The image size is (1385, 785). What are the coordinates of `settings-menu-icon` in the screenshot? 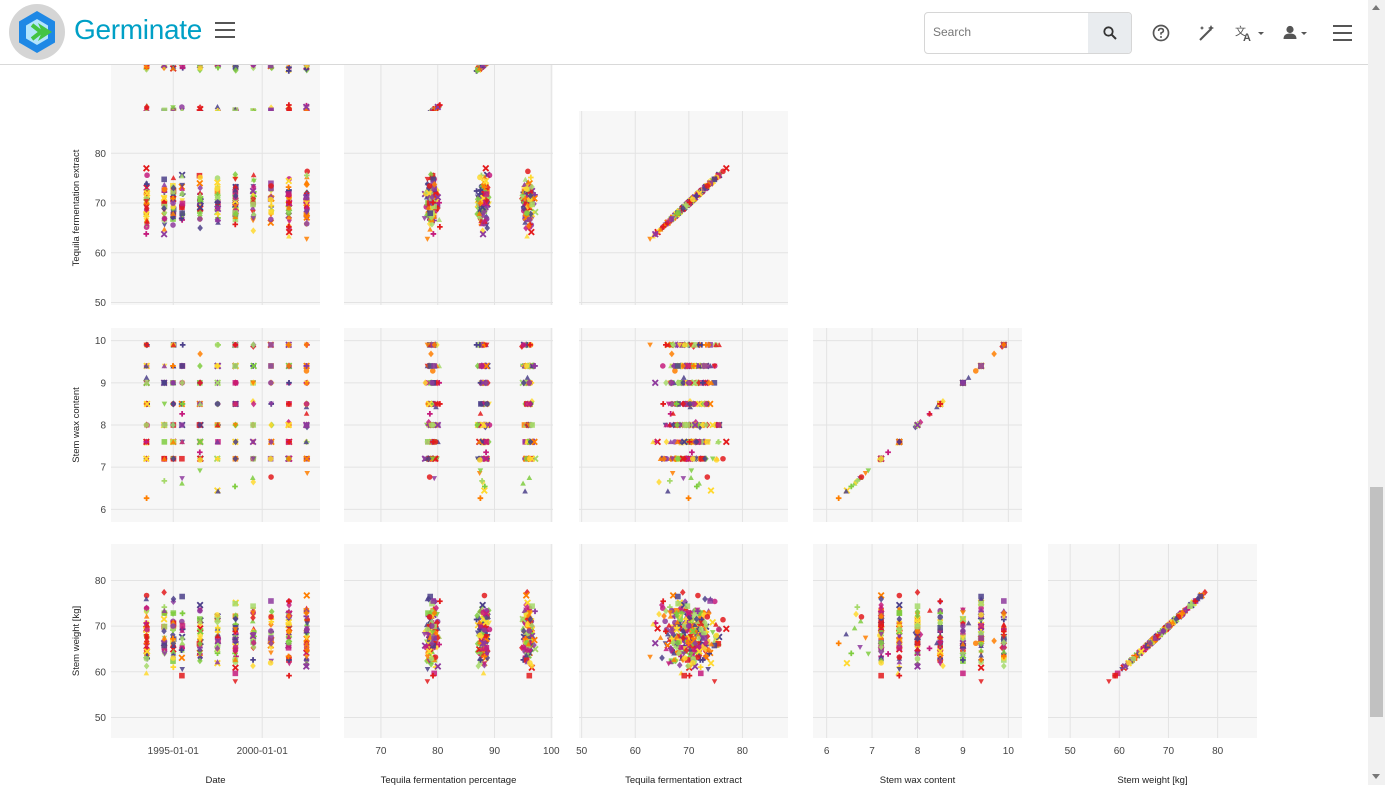 It's located at (1342, 35).